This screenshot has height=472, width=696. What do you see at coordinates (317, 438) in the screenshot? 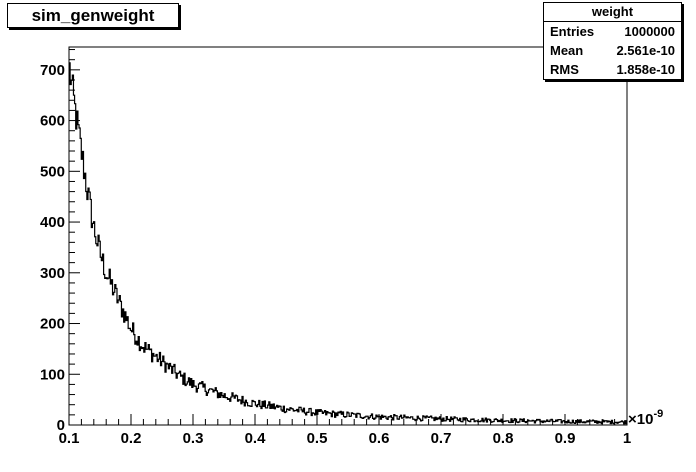
I see `x-tick-label: 0.5` at bounding box center [317, 438].